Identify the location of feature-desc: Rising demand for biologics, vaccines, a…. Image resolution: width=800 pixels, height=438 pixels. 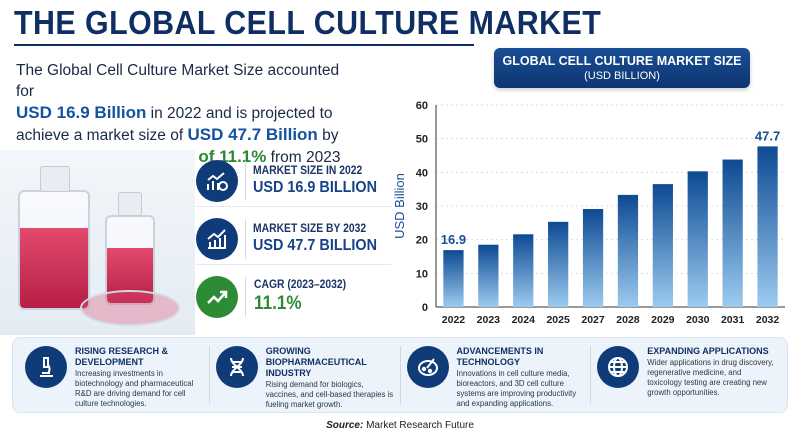
(329, 394).